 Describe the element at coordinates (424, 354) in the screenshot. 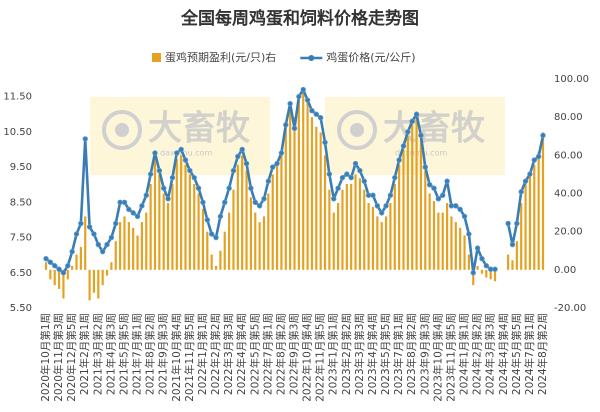

I see `x-tick-label: 2023年9月第3周` at that location.